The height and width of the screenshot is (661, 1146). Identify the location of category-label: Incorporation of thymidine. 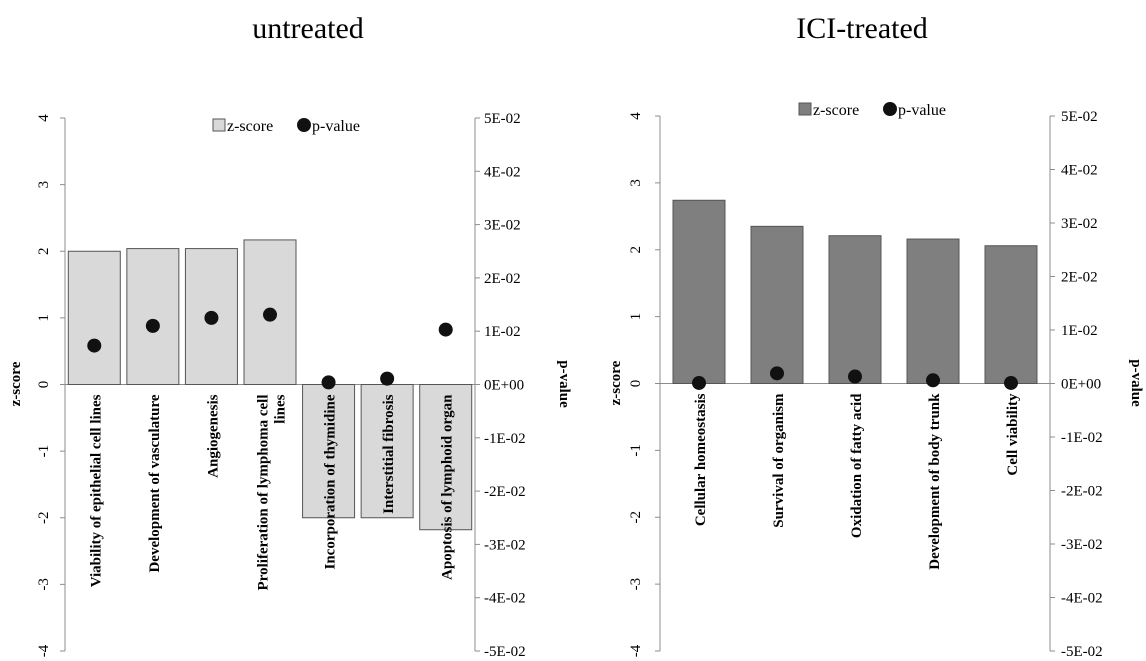
(331, 481).